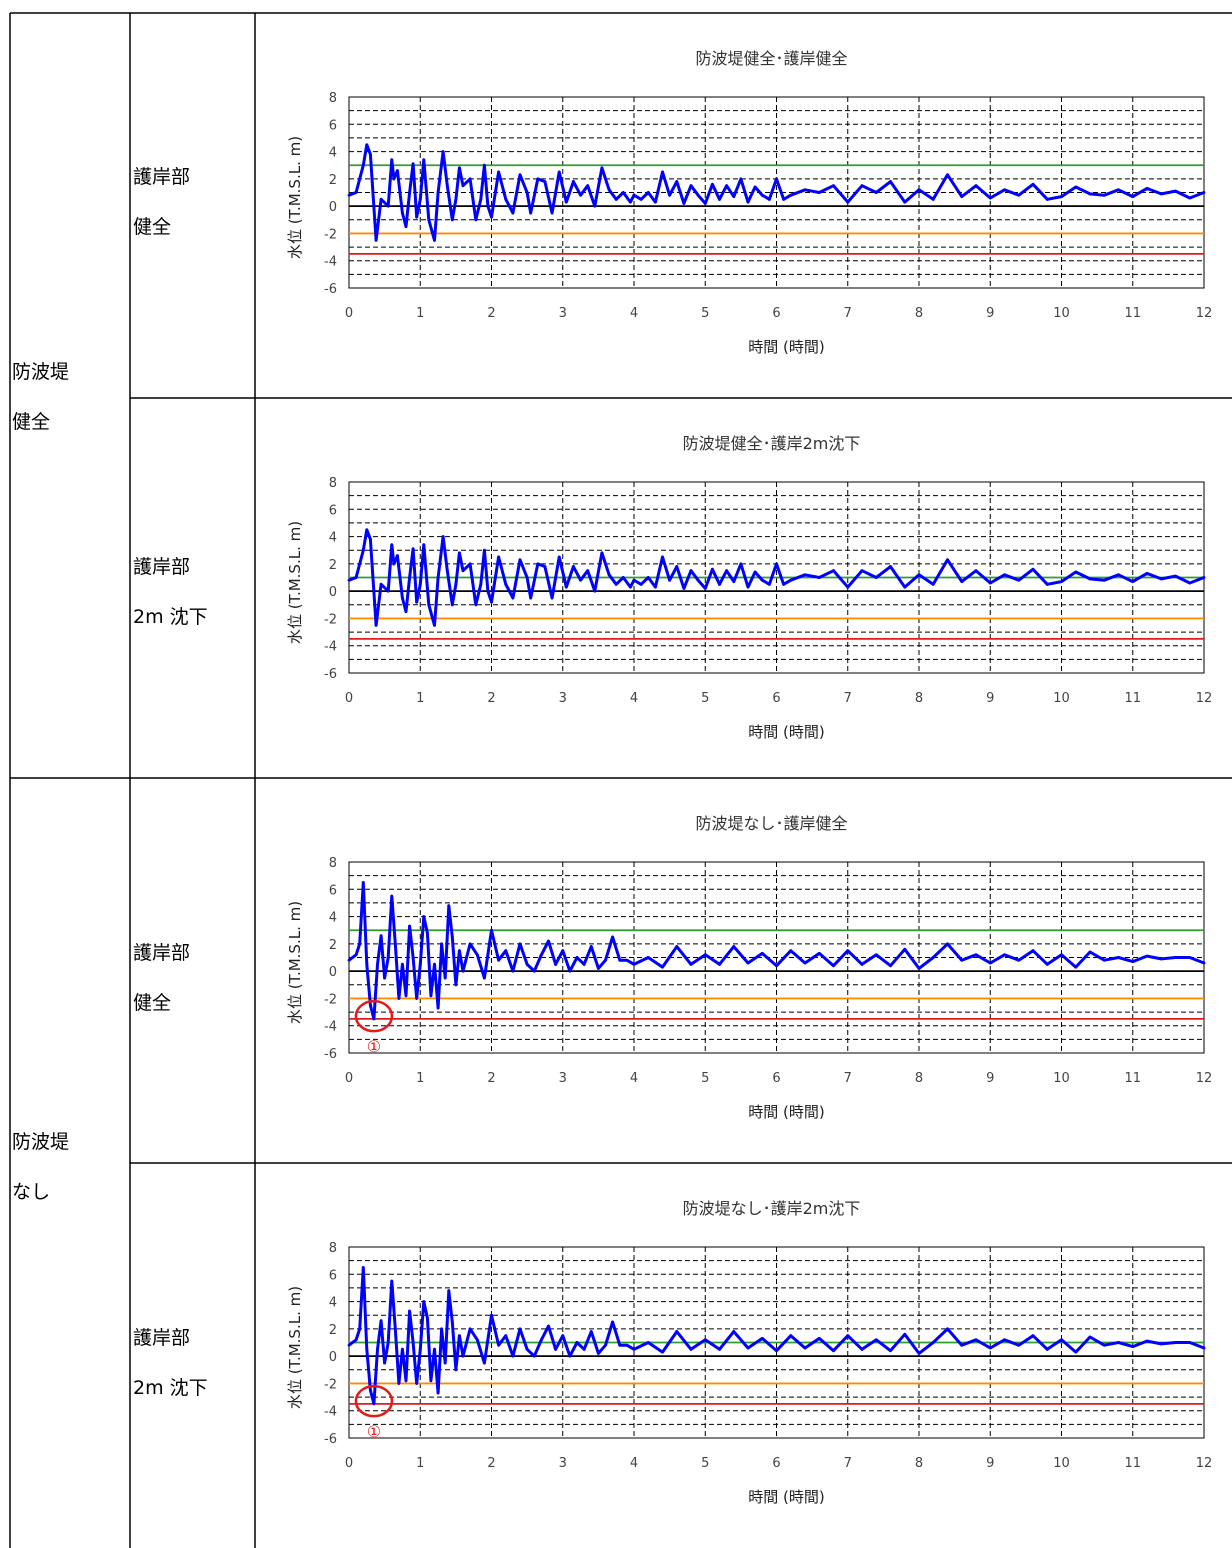 The image size is (1232, 1548). What do you see at coordinates (330, 262) in the screenshot?
I see `y-tick-label: -4` at bounding box center [330, 262].